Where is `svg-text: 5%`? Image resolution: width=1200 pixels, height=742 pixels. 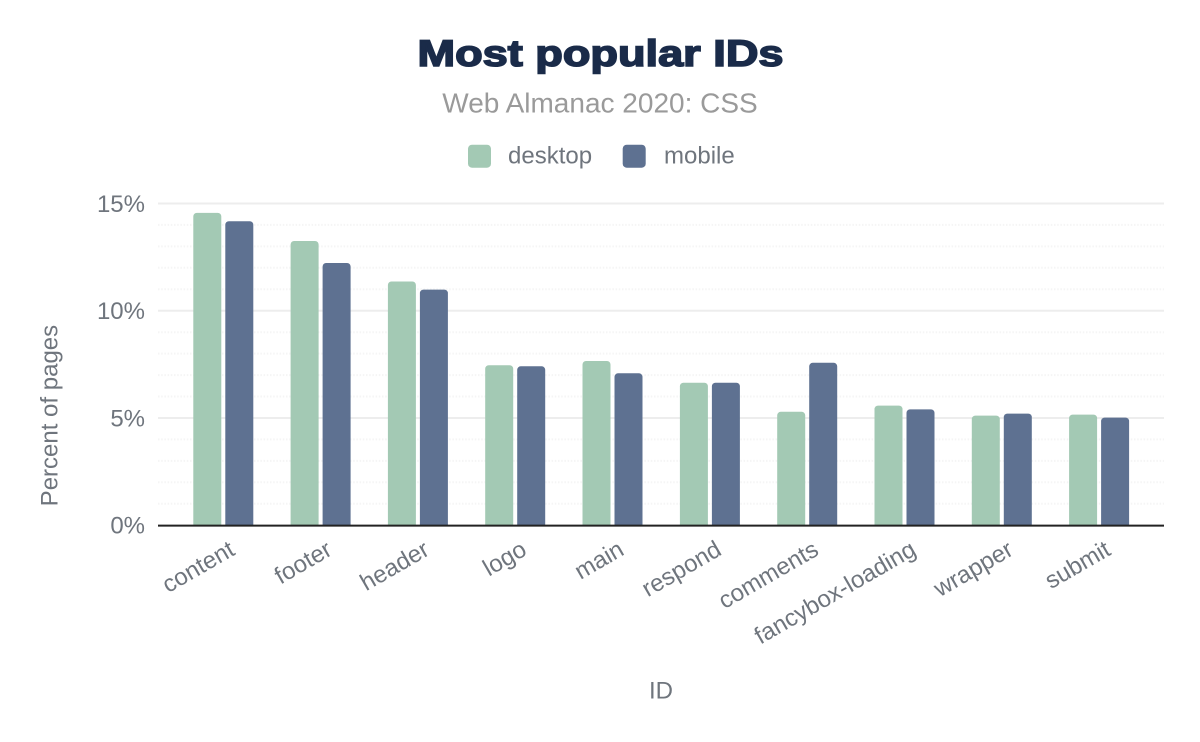 svg-text: 5% is located at coordinates (127, 419).